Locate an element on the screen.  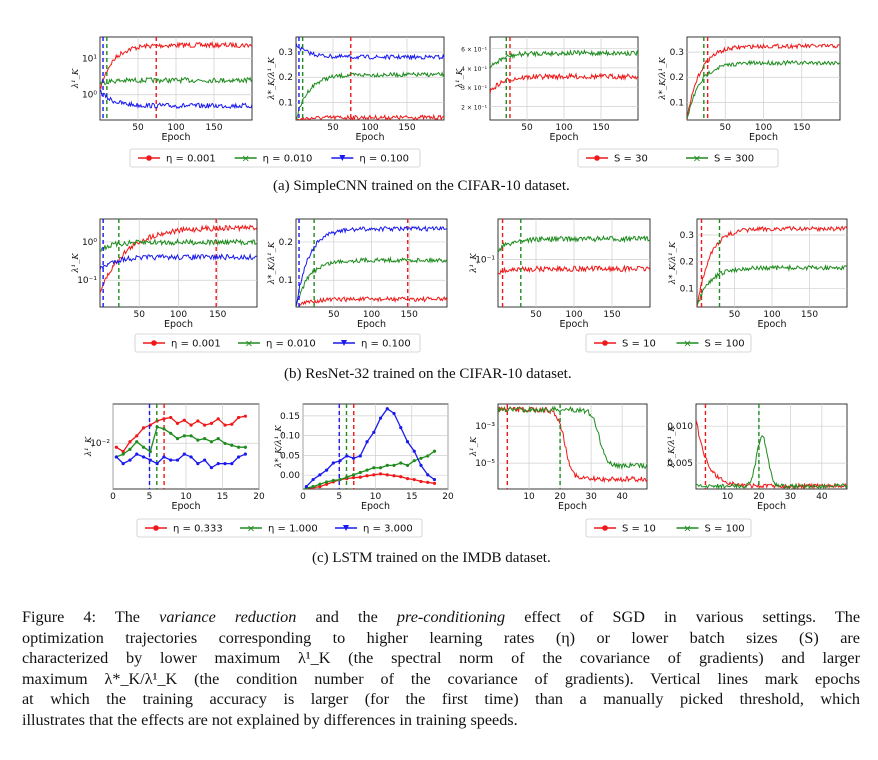
caption-variance-reduction: variance reduction is located at coordinates (228, 617).